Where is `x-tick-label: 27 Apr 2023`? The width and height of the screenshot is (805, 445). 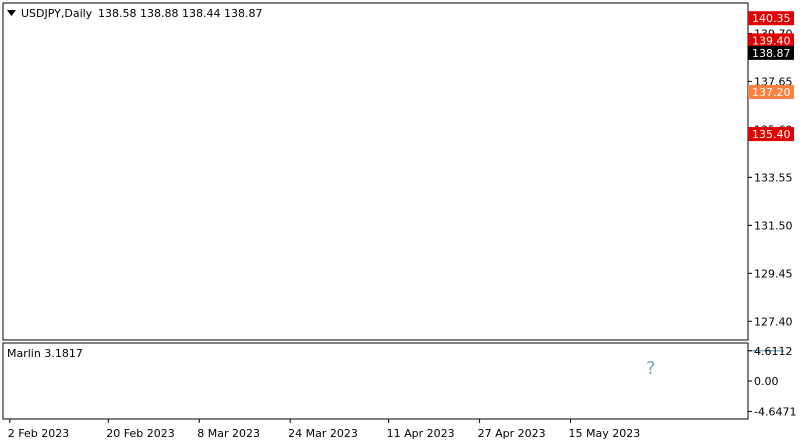
x-tick-label: 27 Apr 2023 is located at coordinates (512, 433).